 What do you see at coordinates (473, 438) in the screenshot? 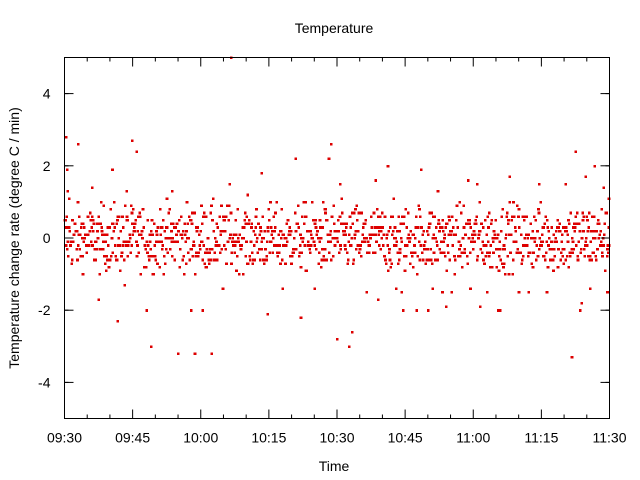
I see `x-tick-label: 11:00` at bounding box center [473, 438].